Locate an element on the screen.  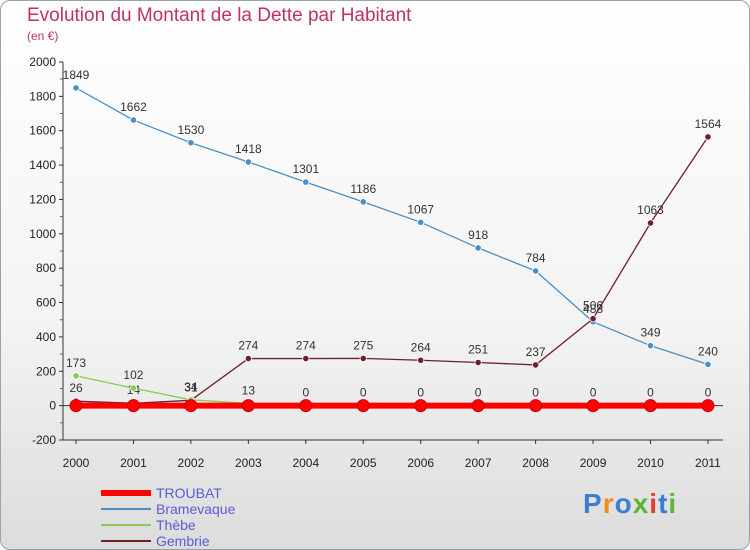
data-label-gembrie: 1564 is located at coordinates (708, 124).